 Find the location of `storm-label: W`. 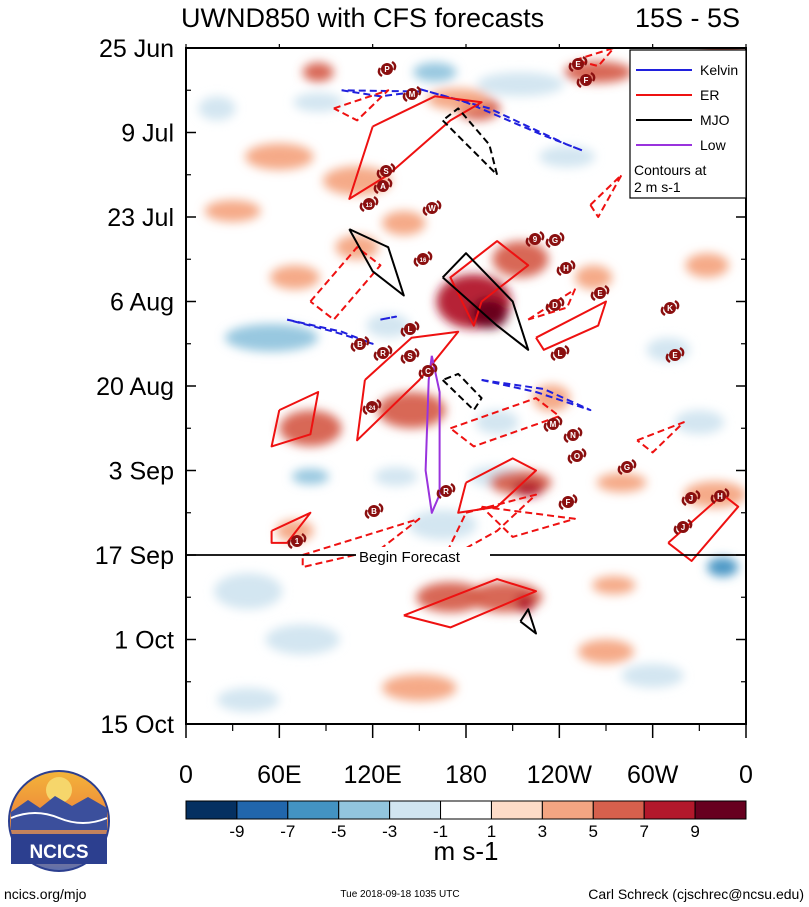

storm-label: W is located at coordinates (432, 208).